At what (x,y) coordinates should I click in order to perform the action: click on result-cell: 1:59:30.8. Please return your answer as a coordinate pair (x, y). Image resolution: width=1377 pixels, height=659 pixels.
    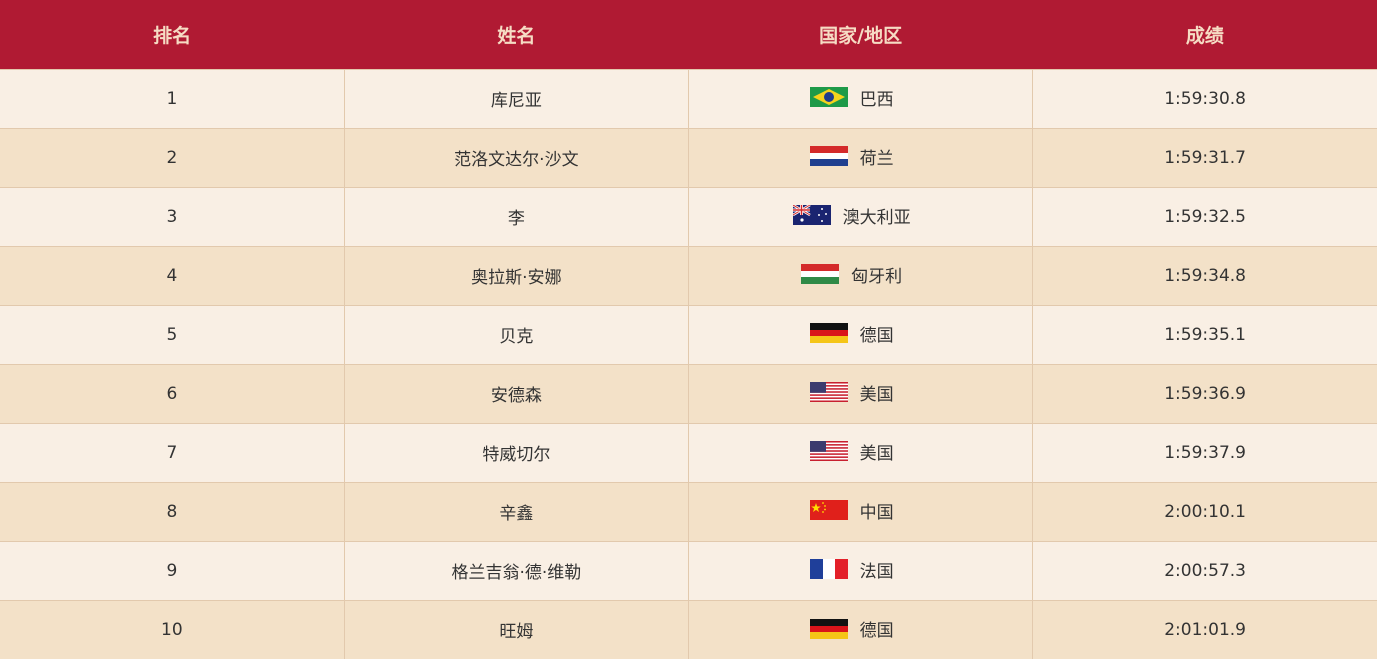
    Looking at the image, I should click on (1204, 98).